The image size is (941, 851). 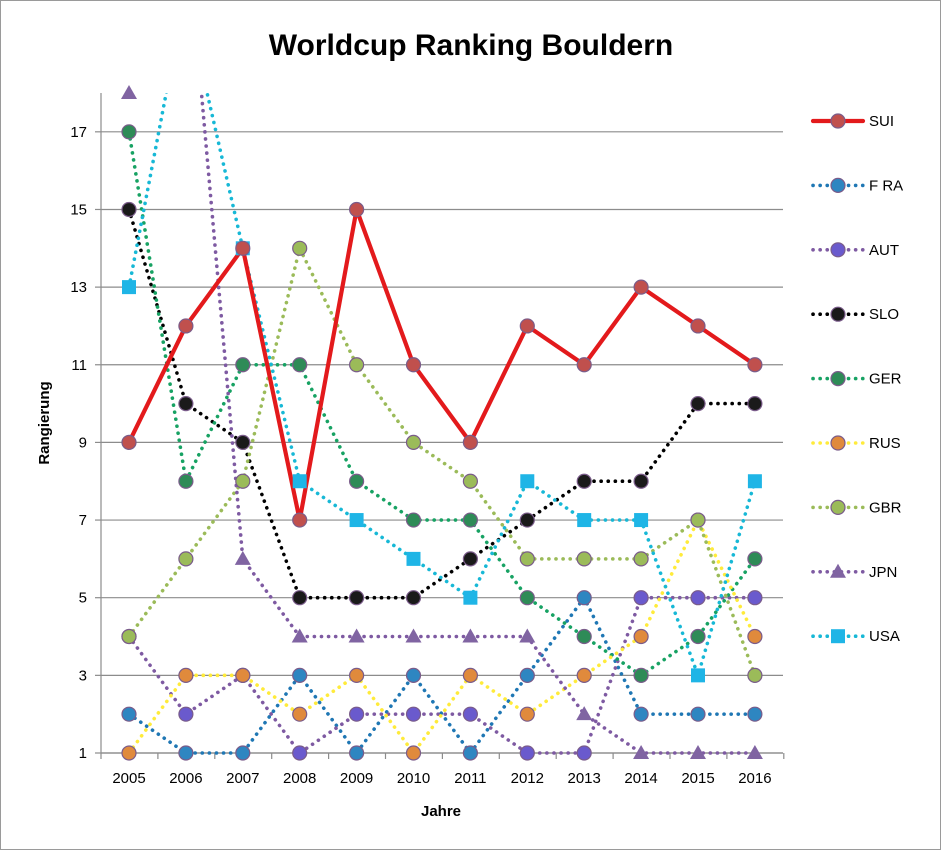 I want to click on legend-item-fra: F RA, so click(x=857, y=185).